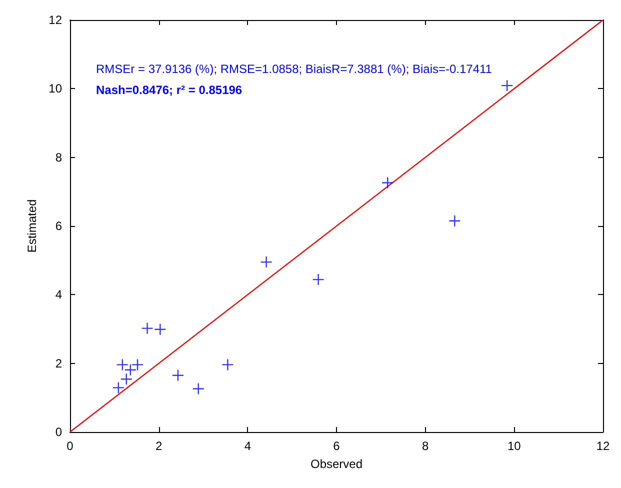 The image size is (621, 488). Describe the element at coordinates (31, 226) in the screenshot. I see `y-axis-title: Estimated` at that location.